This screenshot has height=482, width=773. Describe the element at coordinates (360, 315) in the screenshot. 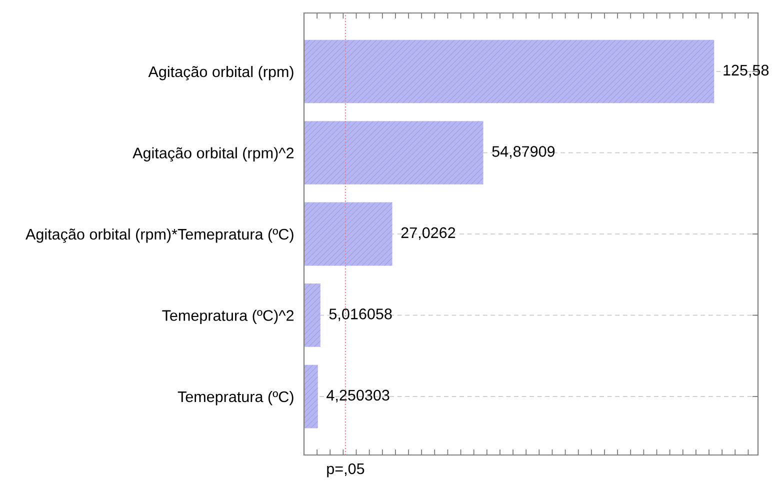

I see `data-label: 5,016058` at that location.